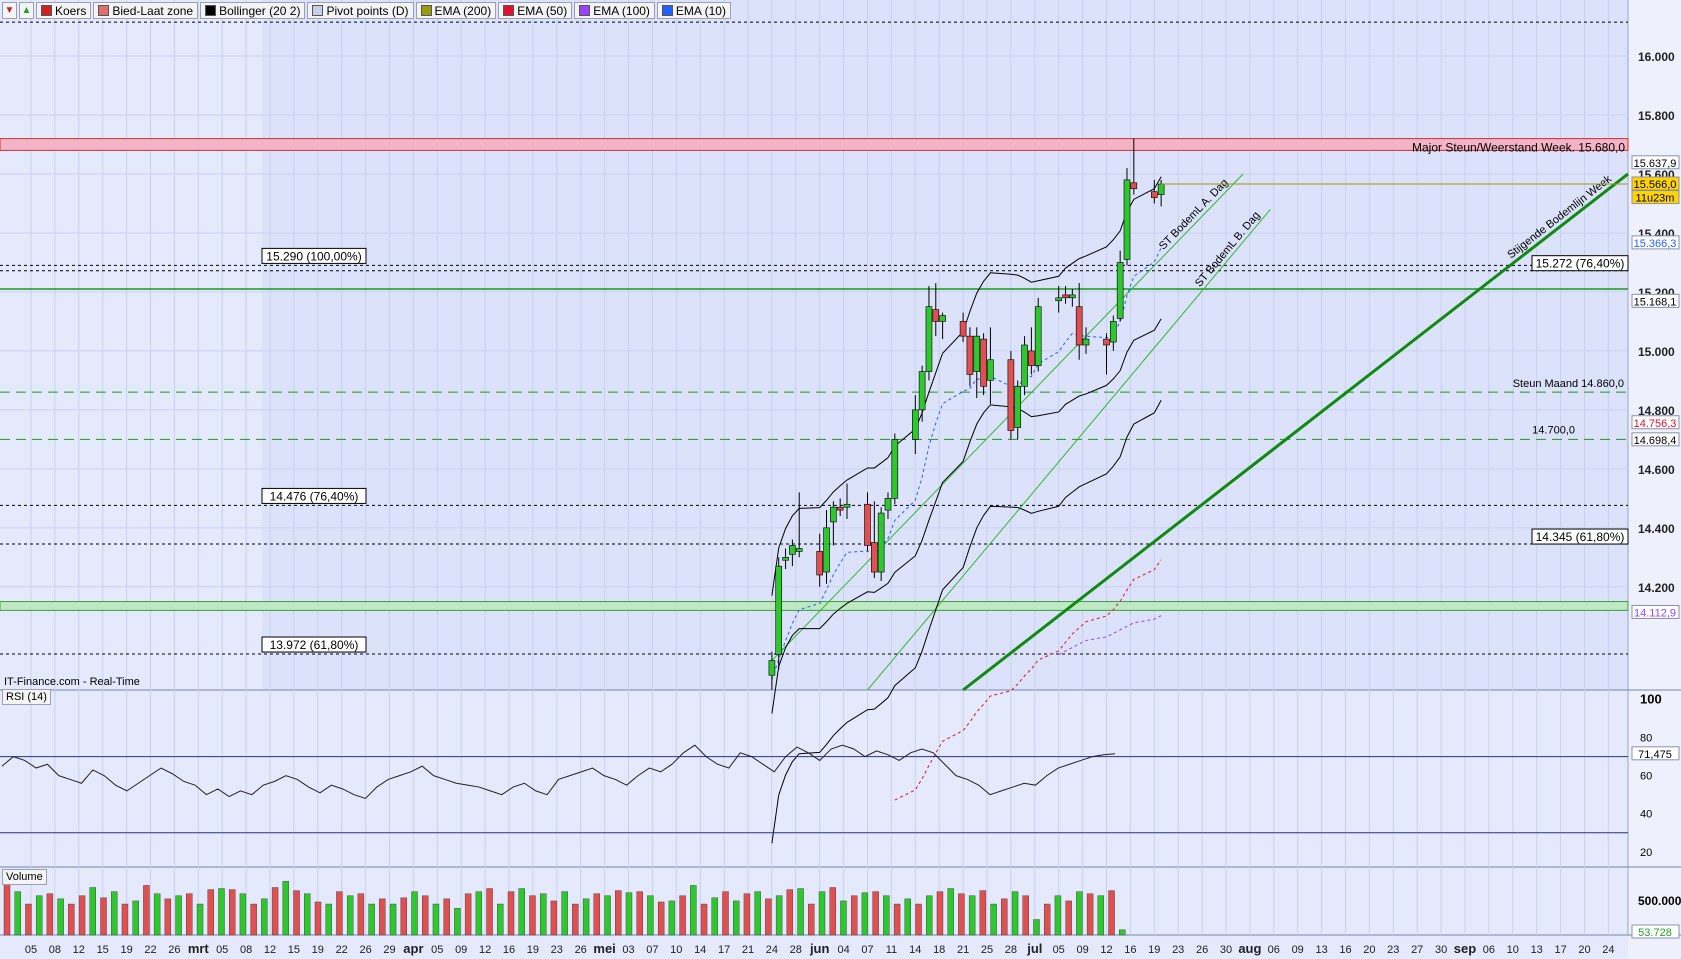 The height and width of the screenshot is (959, 1681). I want to click on collapse-button: ▼, so click(9, 10).